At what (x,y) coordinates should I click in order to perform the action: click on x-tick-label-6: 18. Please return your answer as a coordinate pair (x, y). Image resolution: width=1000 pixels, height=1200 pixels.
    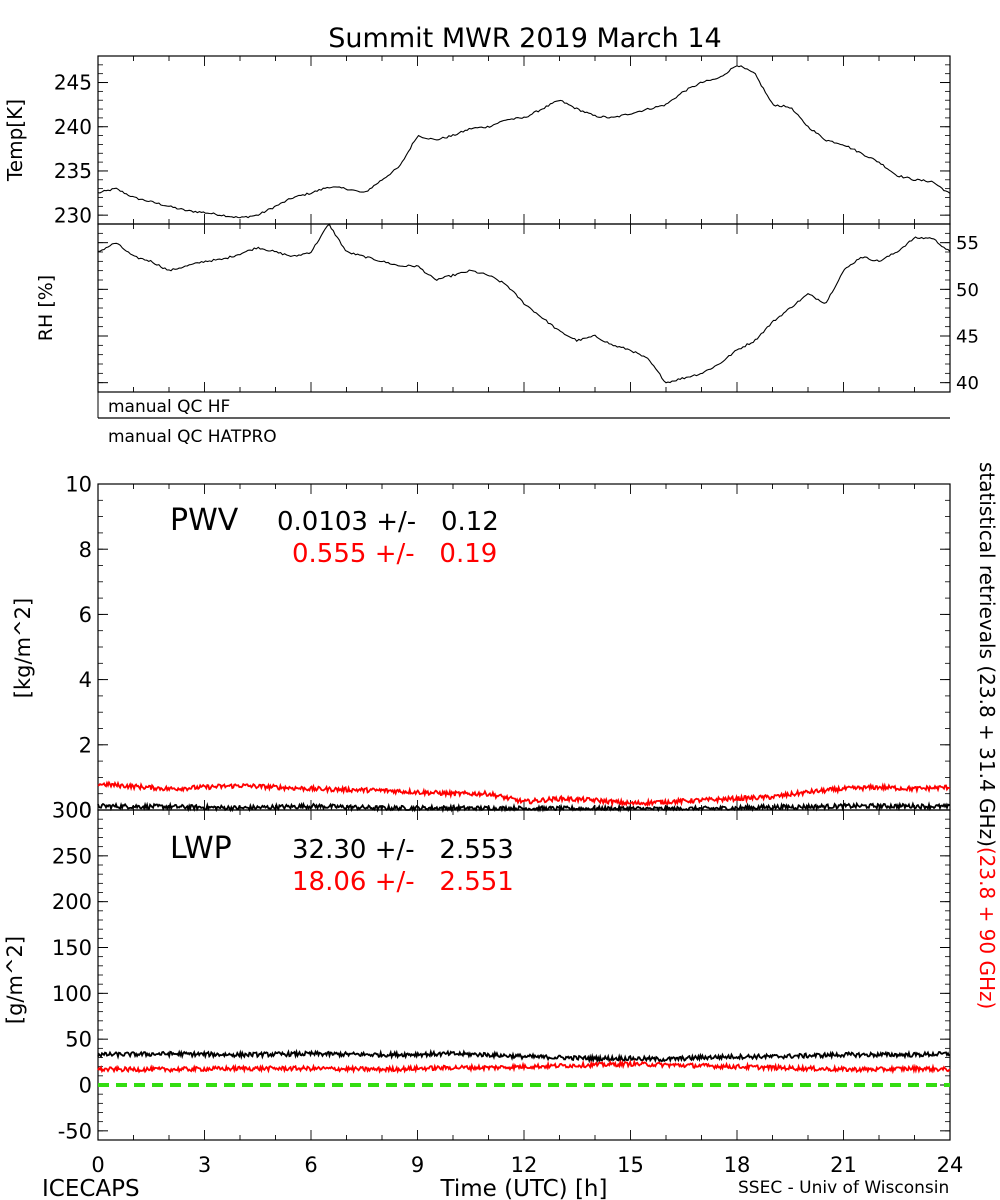
    Looking at the image, I should click on (737, 1165).